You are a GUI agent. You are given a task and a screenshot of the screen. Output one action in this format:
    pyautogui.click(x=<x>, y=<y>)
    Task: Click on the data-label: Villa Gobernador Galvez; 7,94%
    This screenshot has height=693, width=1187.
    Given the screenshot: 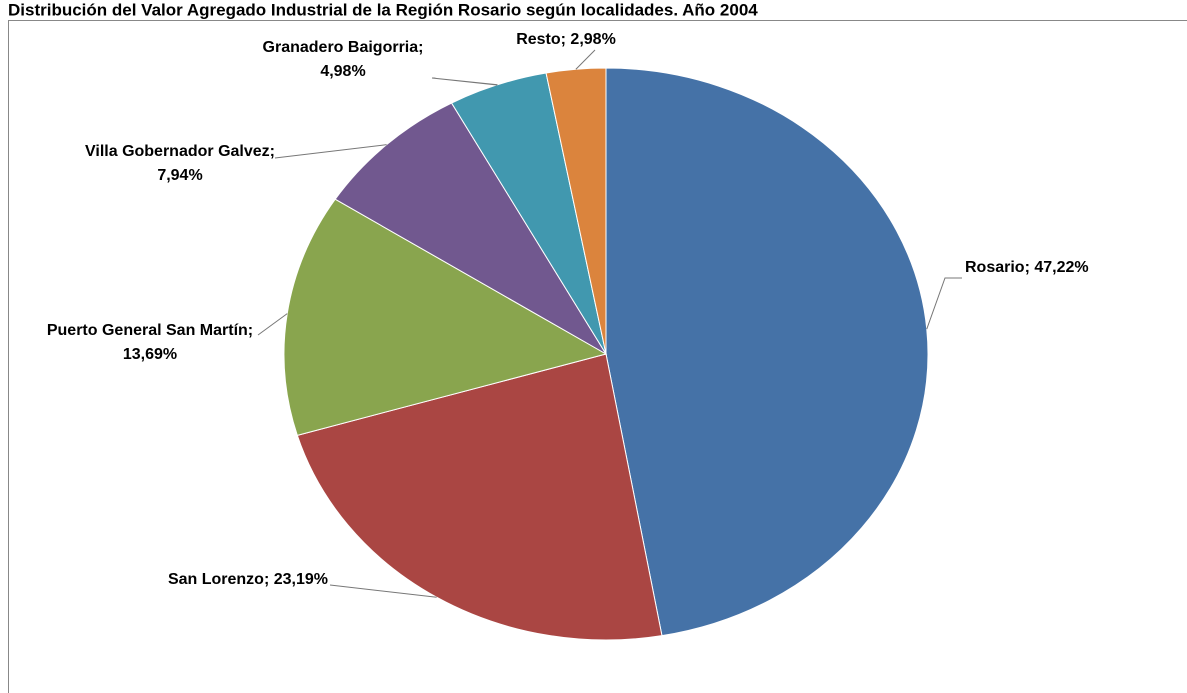 What is the action you would take?
    pyautogui.click(x=180, y=164)
    